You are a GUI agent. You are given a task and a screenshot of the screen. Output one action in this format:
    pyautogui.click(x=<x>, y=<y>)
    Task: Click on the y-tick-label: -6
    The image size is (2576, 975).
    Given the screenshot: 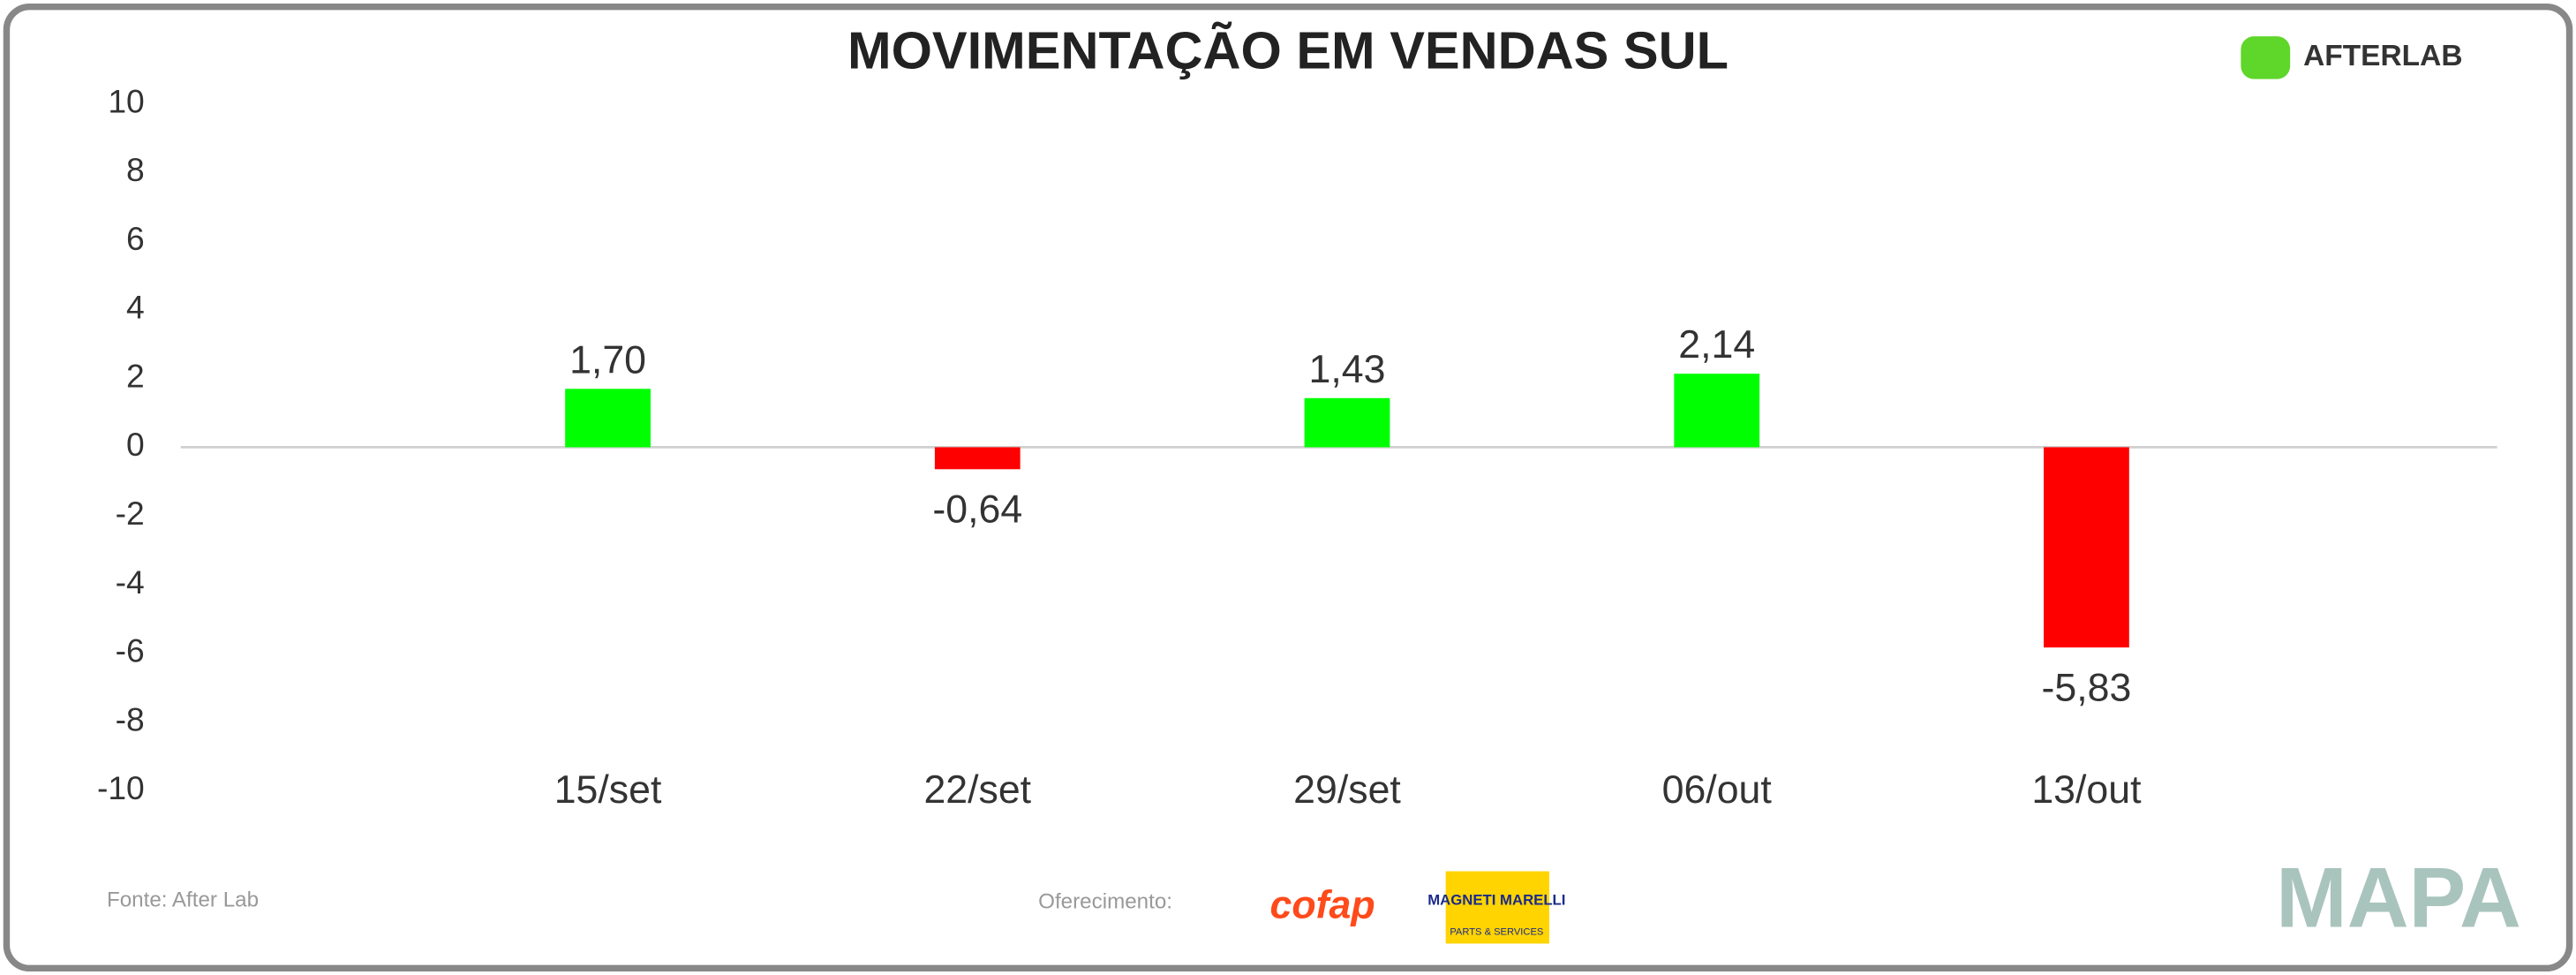 What is the action you would take?
    pyautogui.click(x=131, y=650)
    